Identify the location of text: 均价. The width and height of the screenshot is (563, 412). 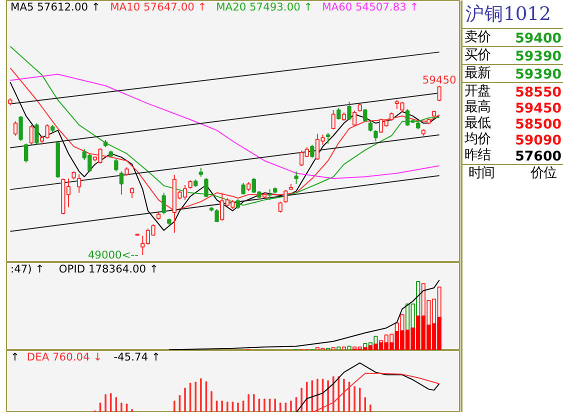
(477, 139).